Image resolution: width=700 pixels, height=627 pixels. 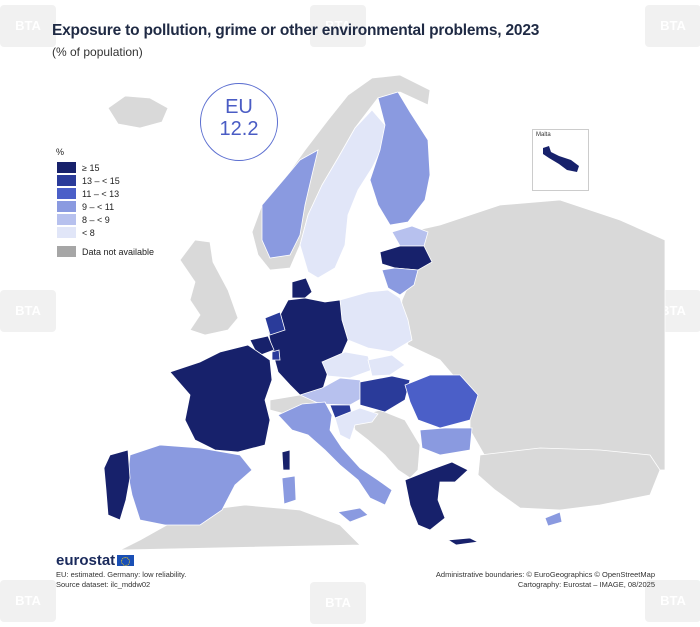 I want to click on legend-label: 8 – < 9, so click(x=96, y=219).